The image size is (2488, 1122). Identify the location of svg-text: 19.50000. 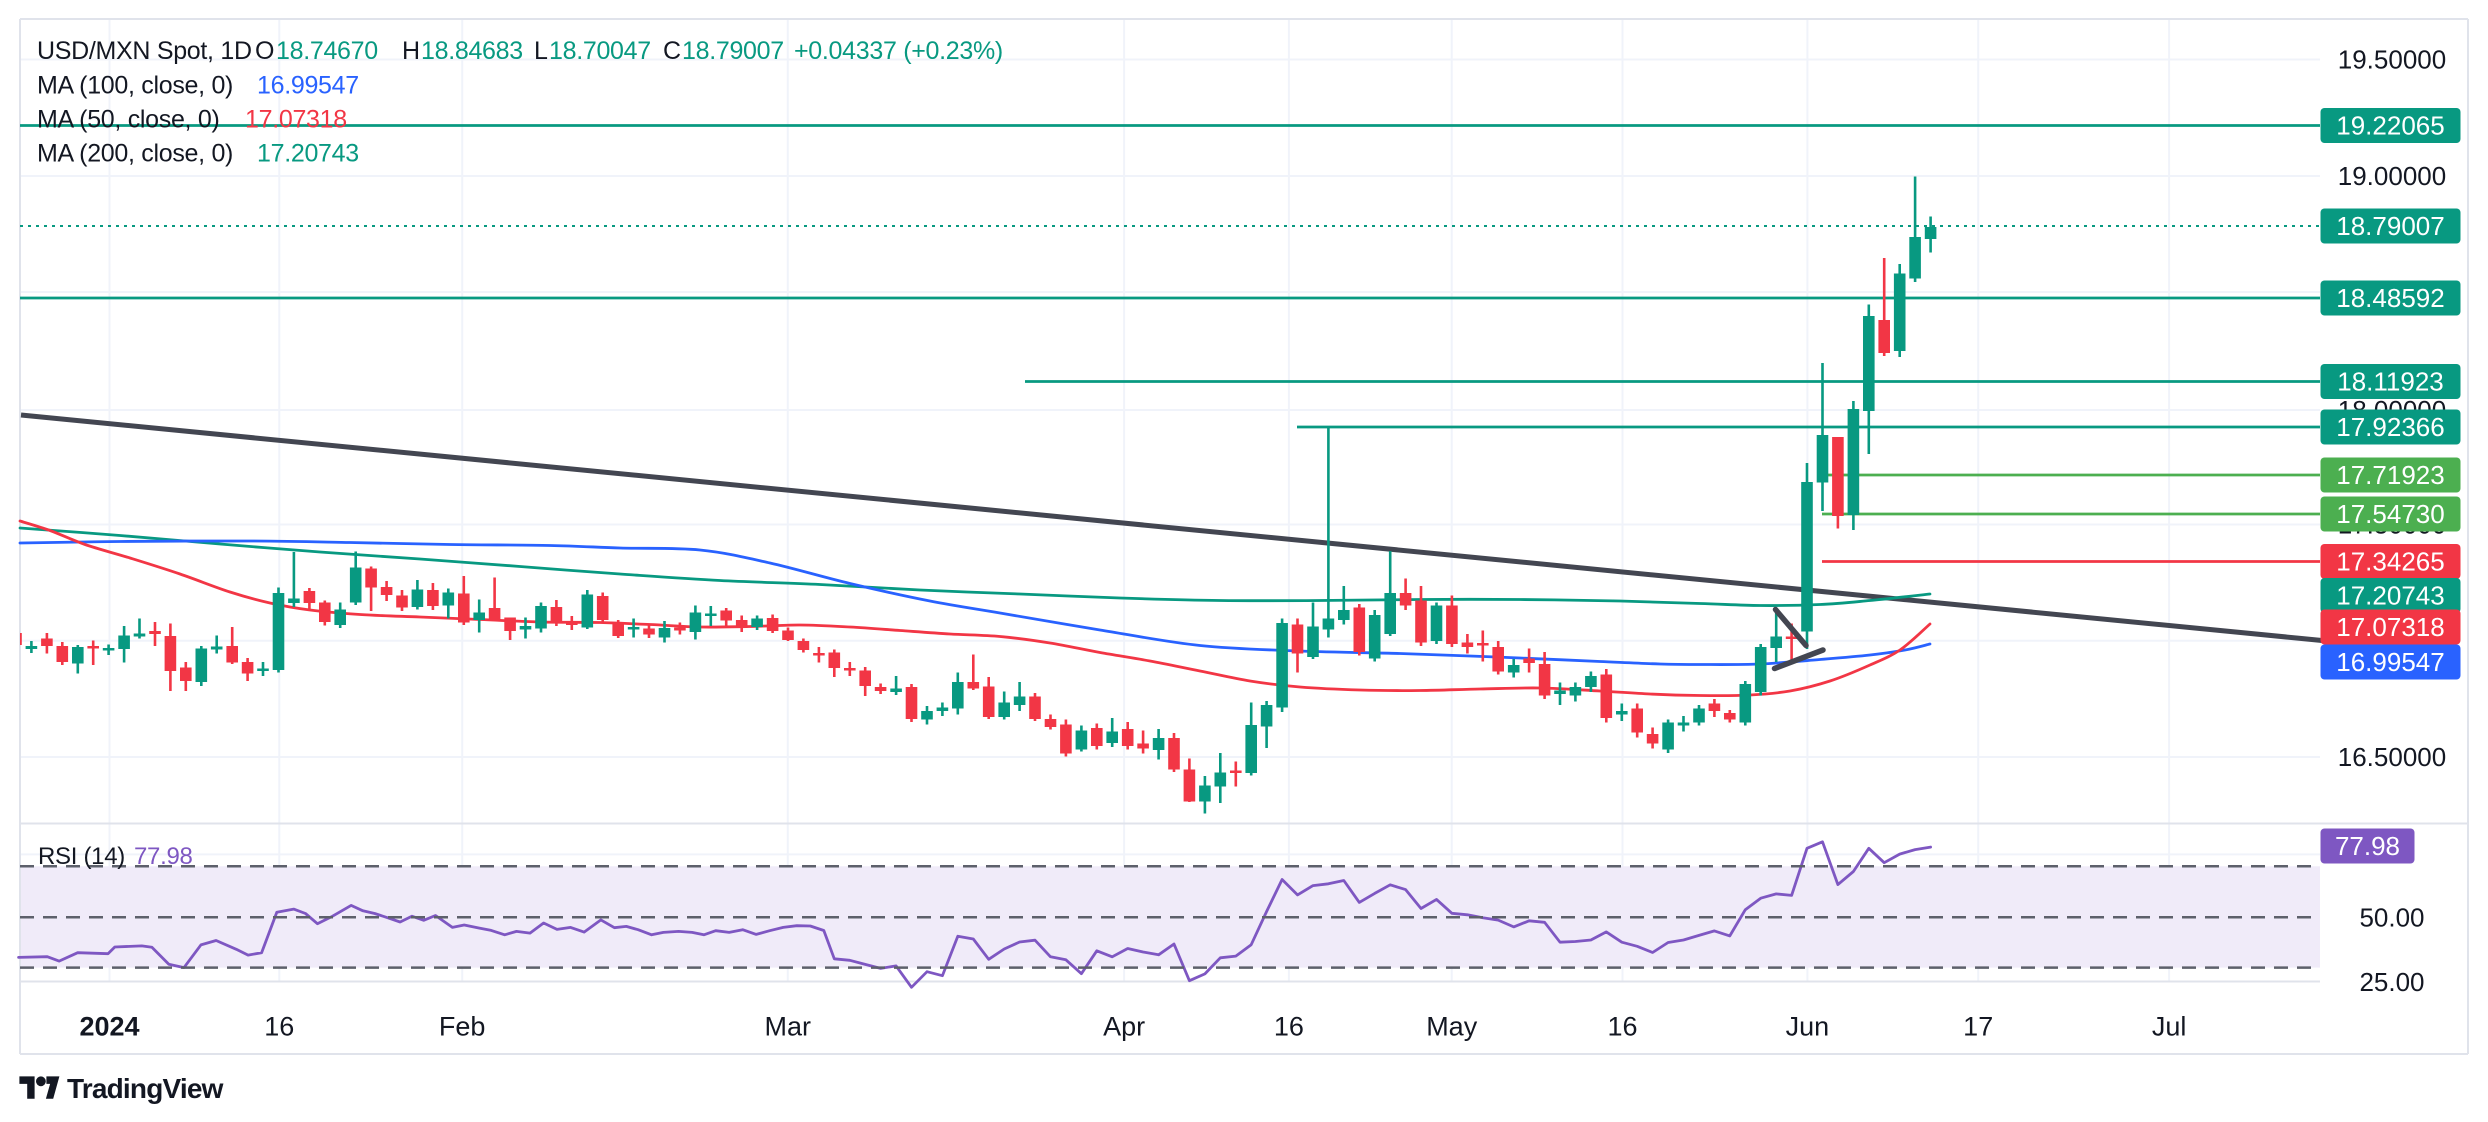
(2392, 60).